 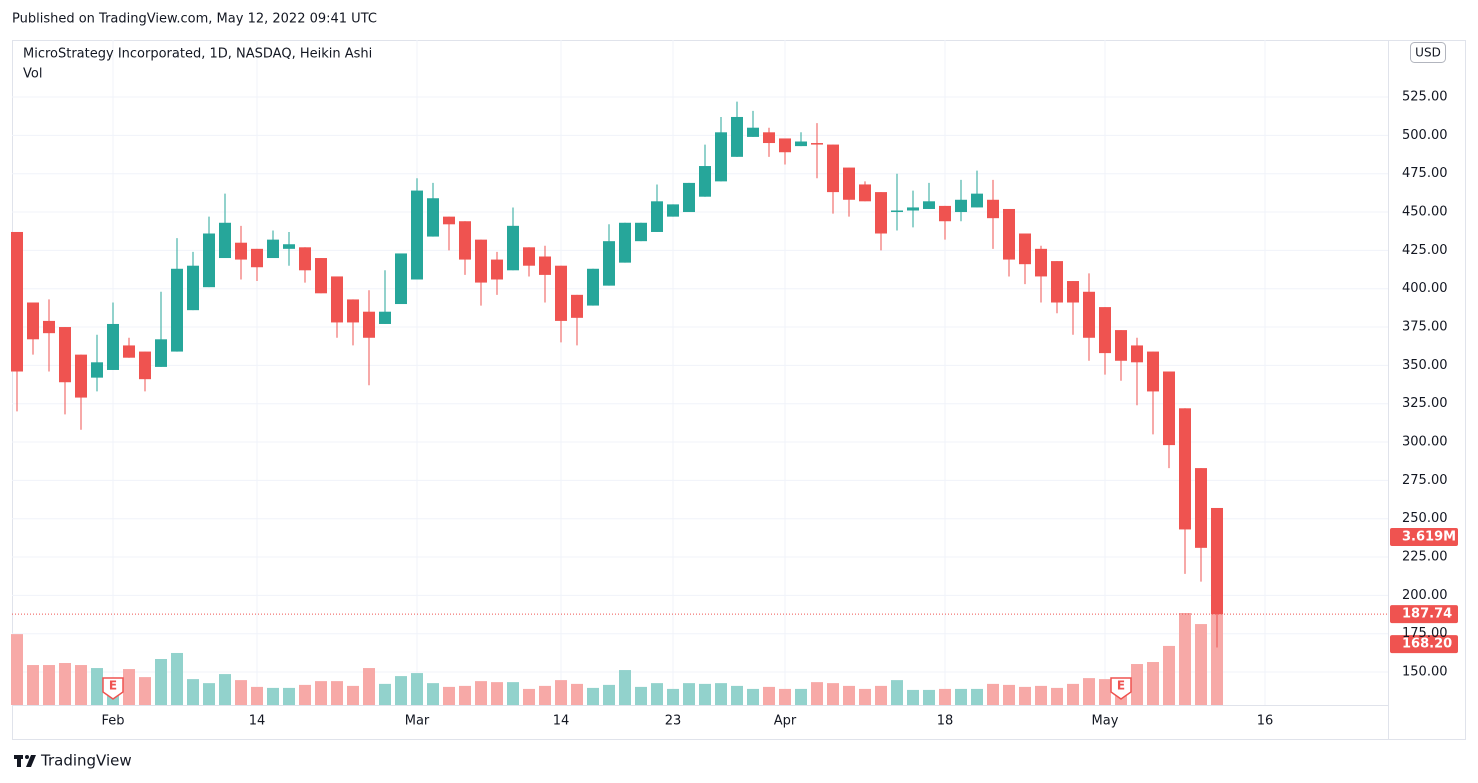 What do you see at coordinates (1424, 537) in the screenshot?
I see `volume-label-bg` at bounding box center [1424, 537].